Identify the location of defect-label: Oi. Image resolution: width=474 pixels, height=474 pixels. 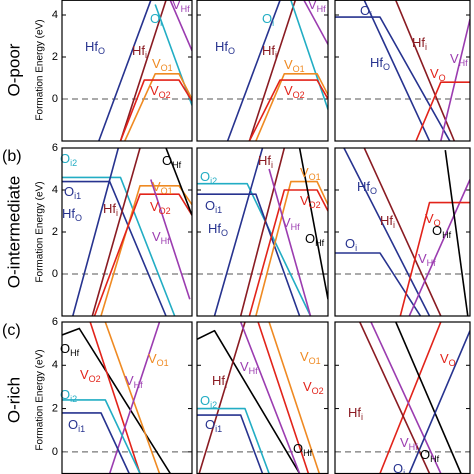
(399, 467).